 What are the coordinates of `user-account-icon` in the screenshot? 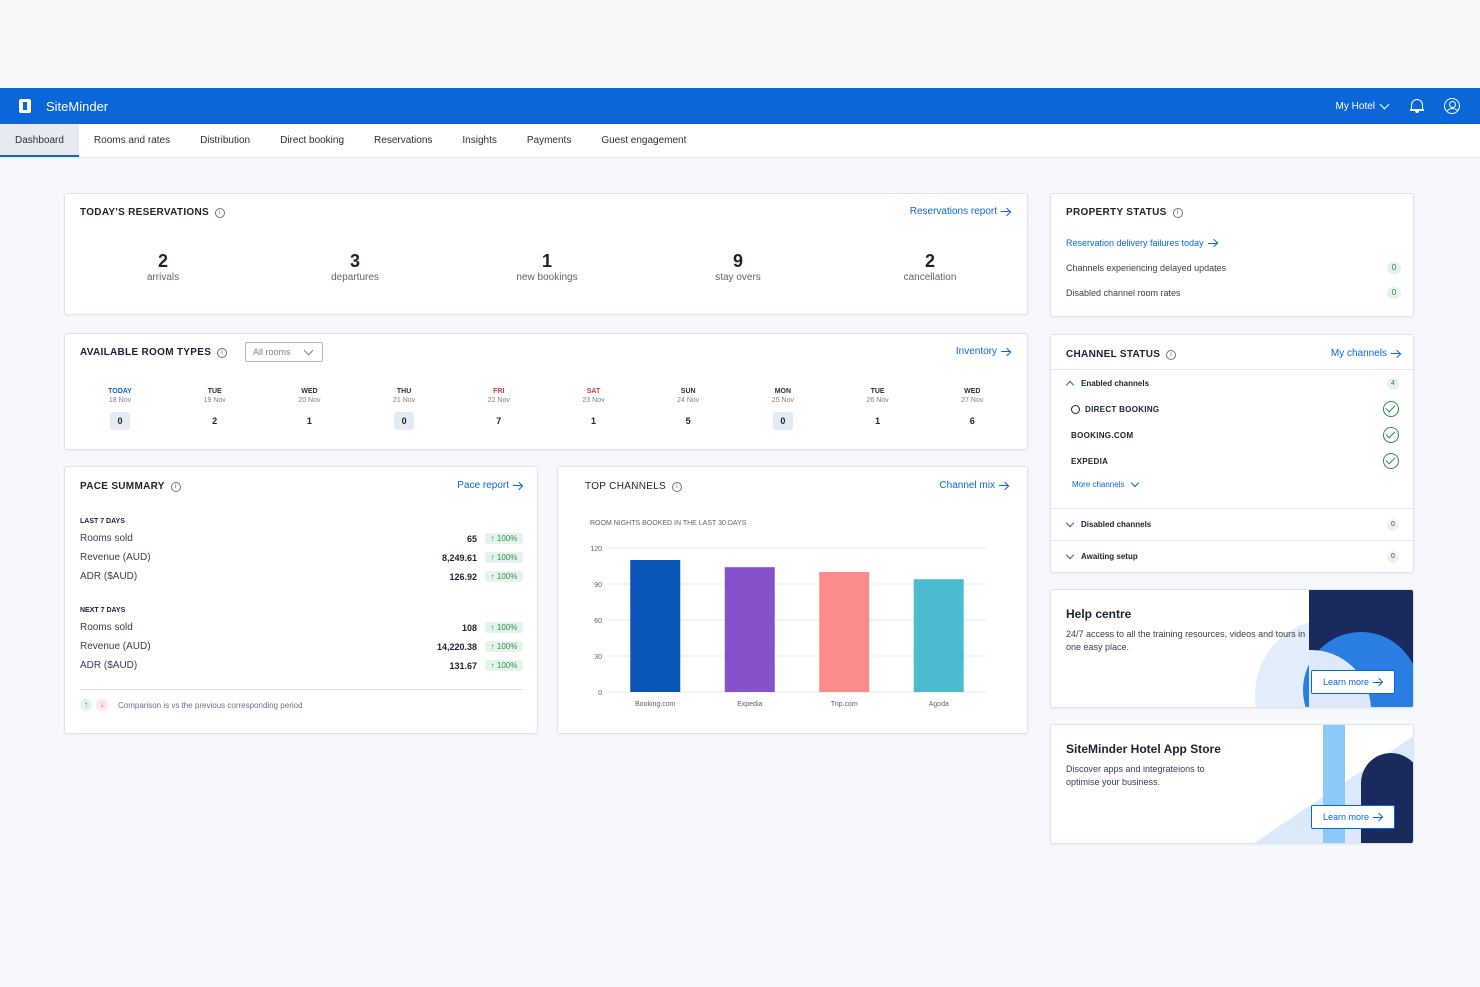 It's located at (1452, 106).